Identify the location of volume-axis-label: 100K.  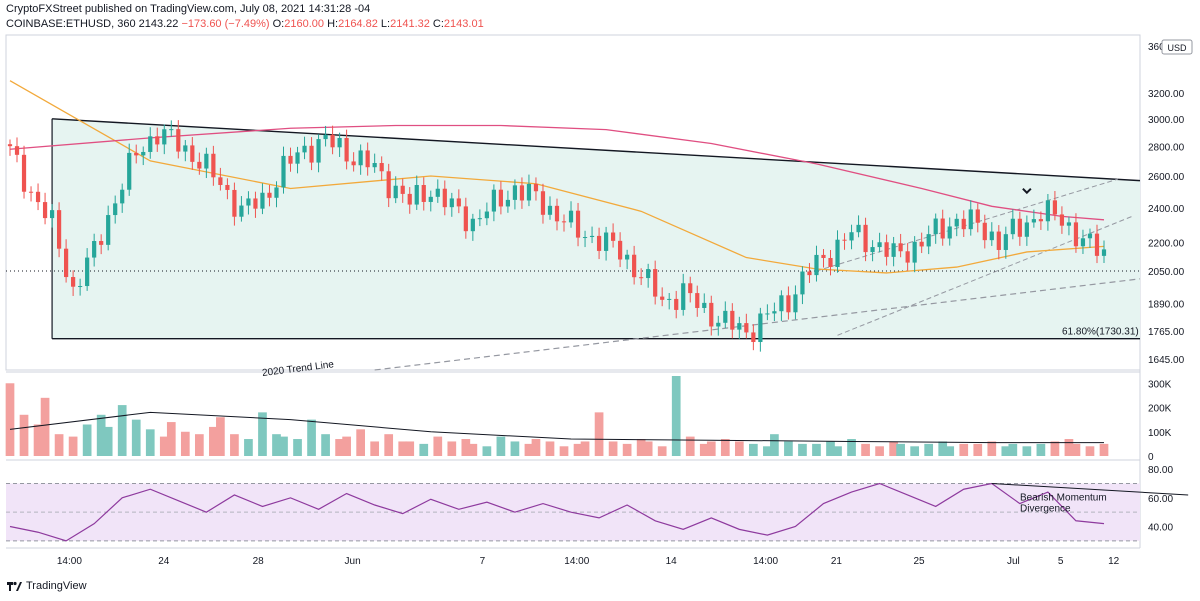
(1160, 433).